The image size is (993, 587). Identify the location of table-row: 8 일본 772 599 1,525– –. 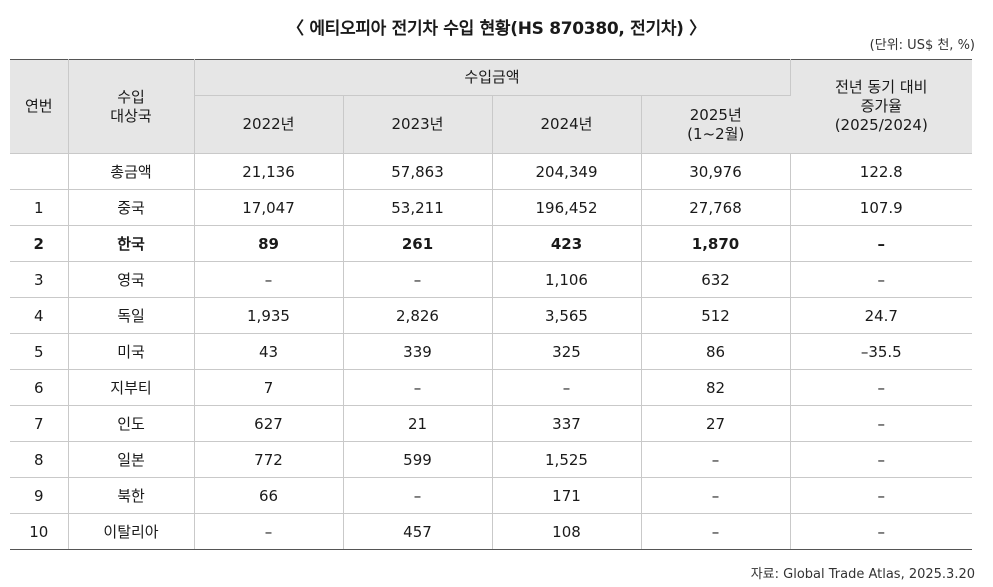
(491, 459).